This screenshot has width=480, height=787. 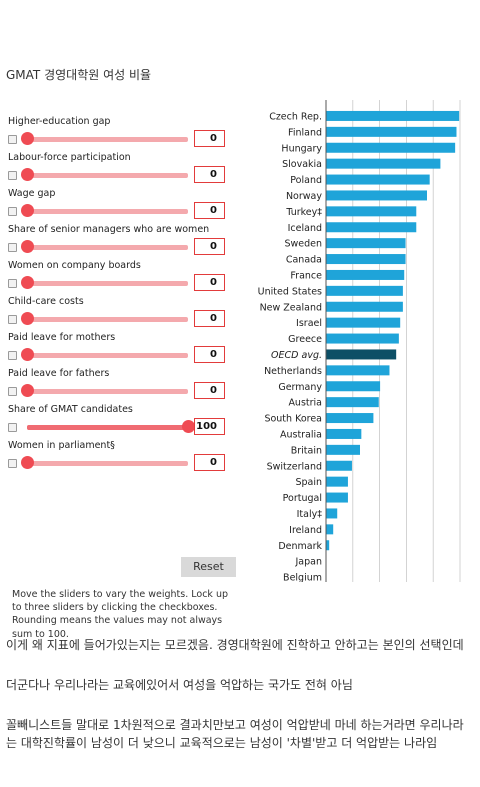 I want to click on chart-country-label: Denmark, so click(x=300, y=546).